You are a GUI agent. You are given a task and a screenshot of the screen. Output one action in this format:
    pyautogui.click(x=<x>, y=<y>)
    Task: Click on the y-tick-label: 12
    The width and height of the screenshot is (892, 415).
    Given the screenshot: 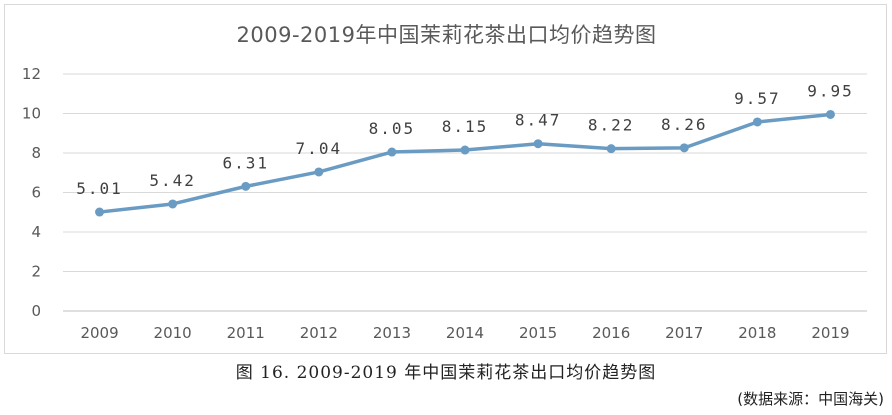 What is the action you would take?
    pyautogui.click(x=31, y=74)
    